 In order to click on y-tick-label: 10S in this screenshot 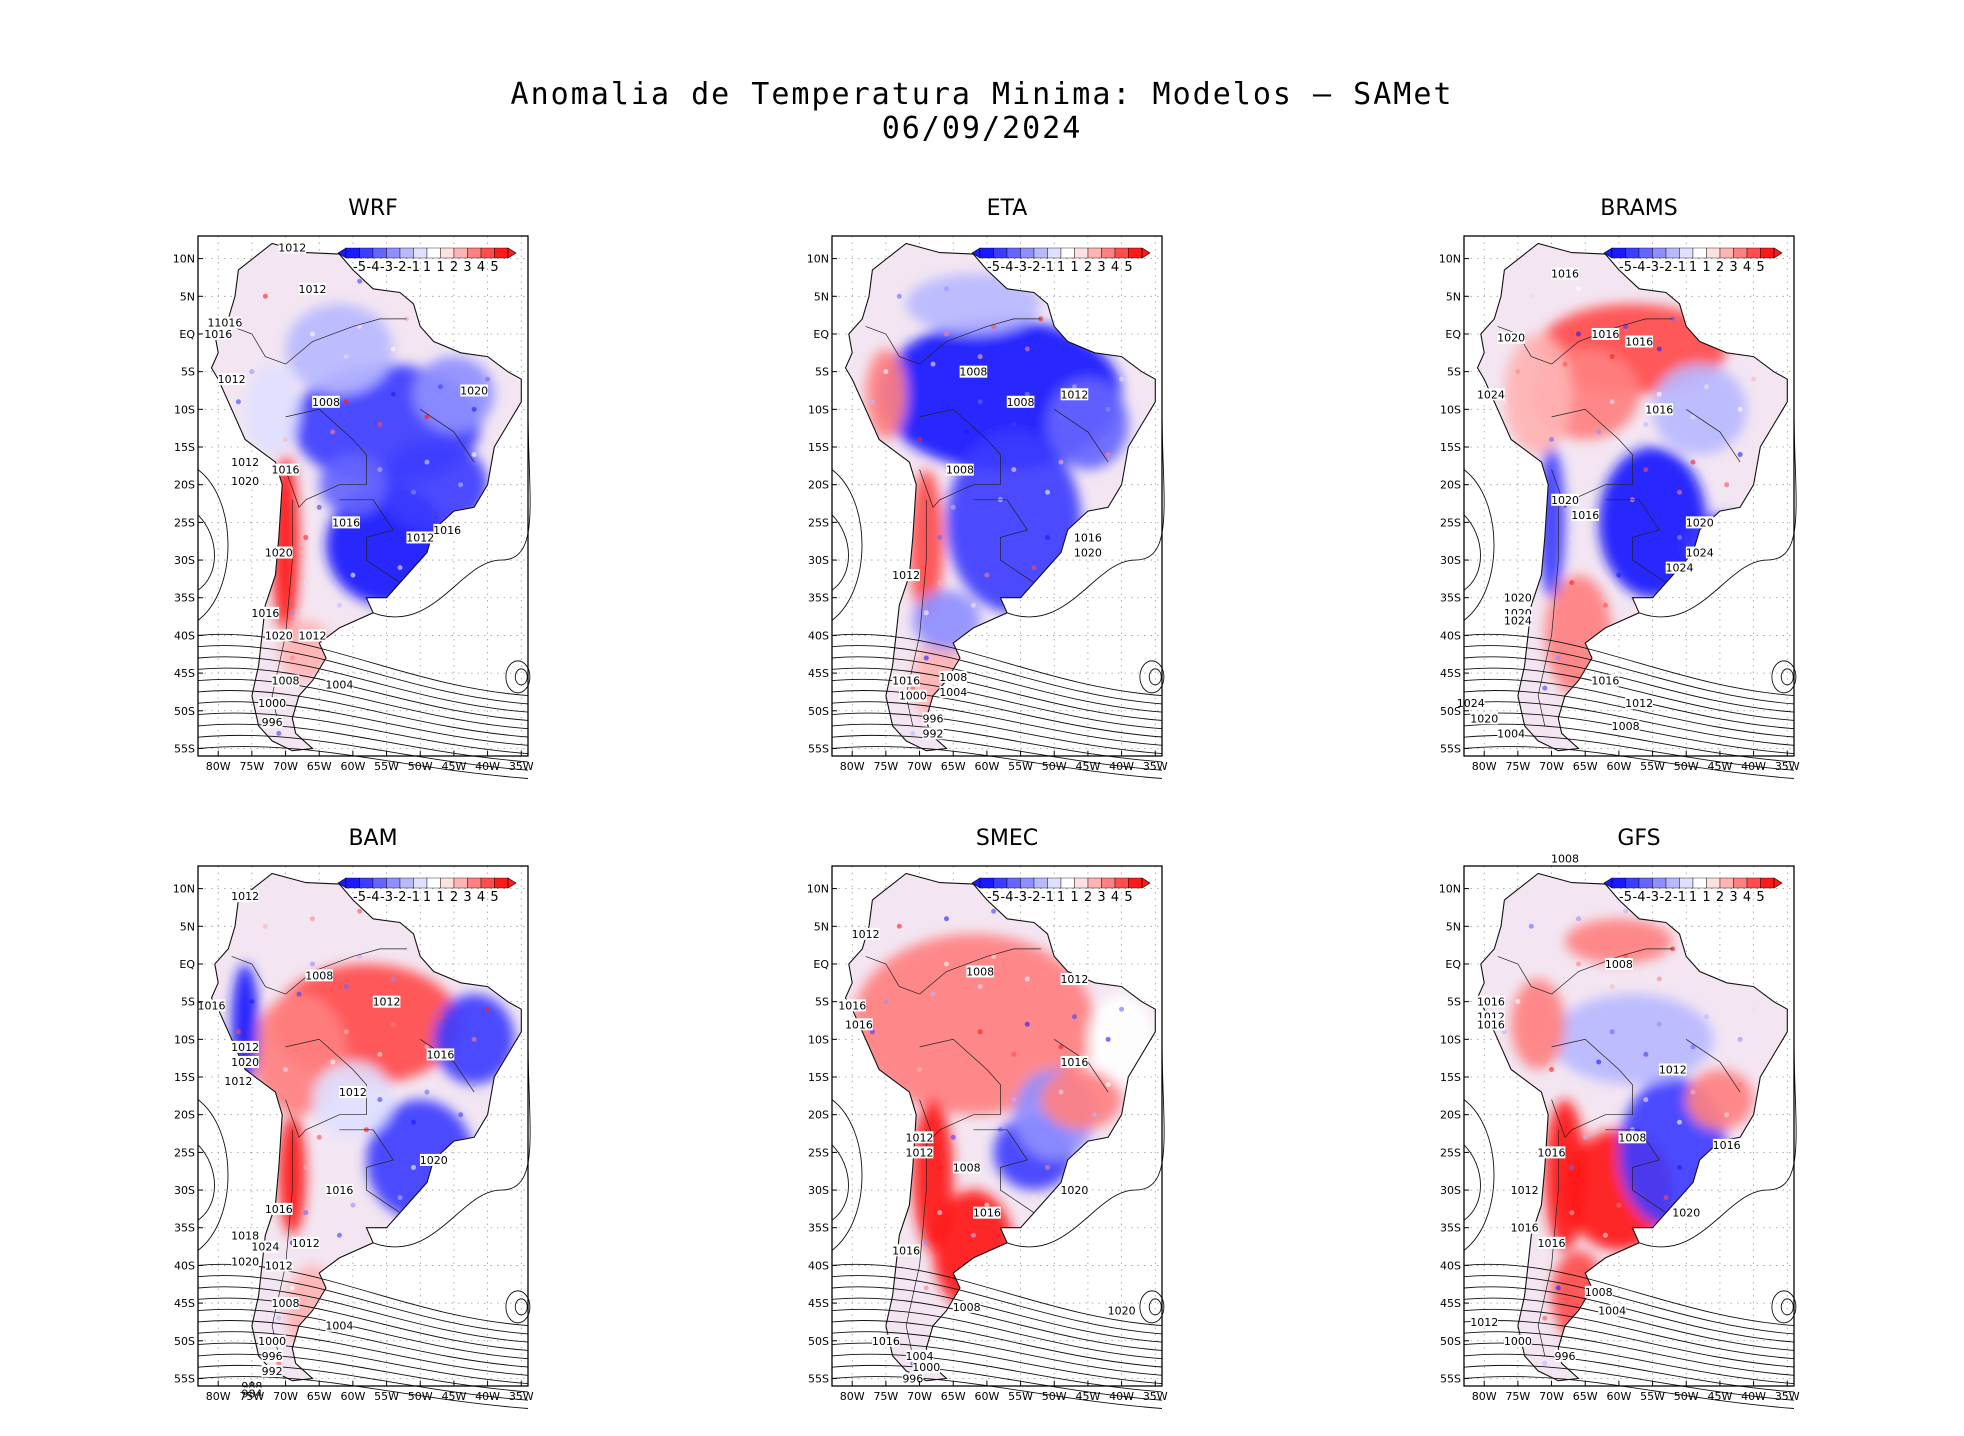, I will do `click(818, 1039)`.